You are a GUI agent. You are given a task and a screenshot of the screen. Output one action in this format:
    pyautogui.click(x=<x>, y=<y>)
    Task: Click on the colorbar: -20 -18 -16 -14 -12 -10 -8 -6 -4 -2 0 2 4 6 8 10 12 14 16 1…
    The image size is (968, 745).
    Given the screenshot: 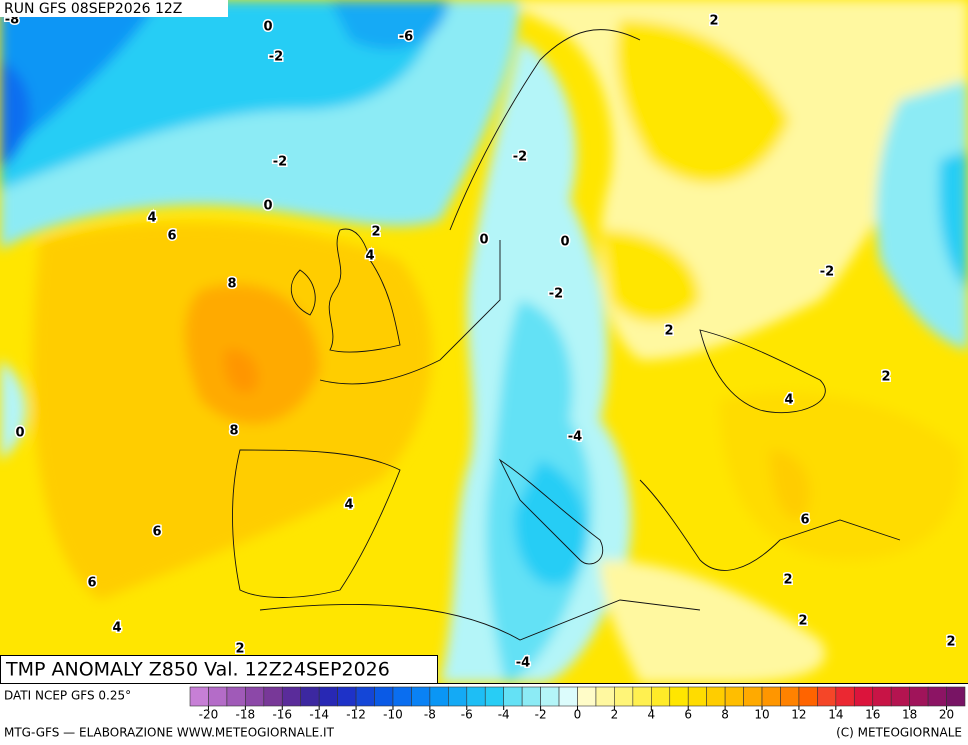 What is the action you would take?
    pyautogui.click(x=577, y=704)
    